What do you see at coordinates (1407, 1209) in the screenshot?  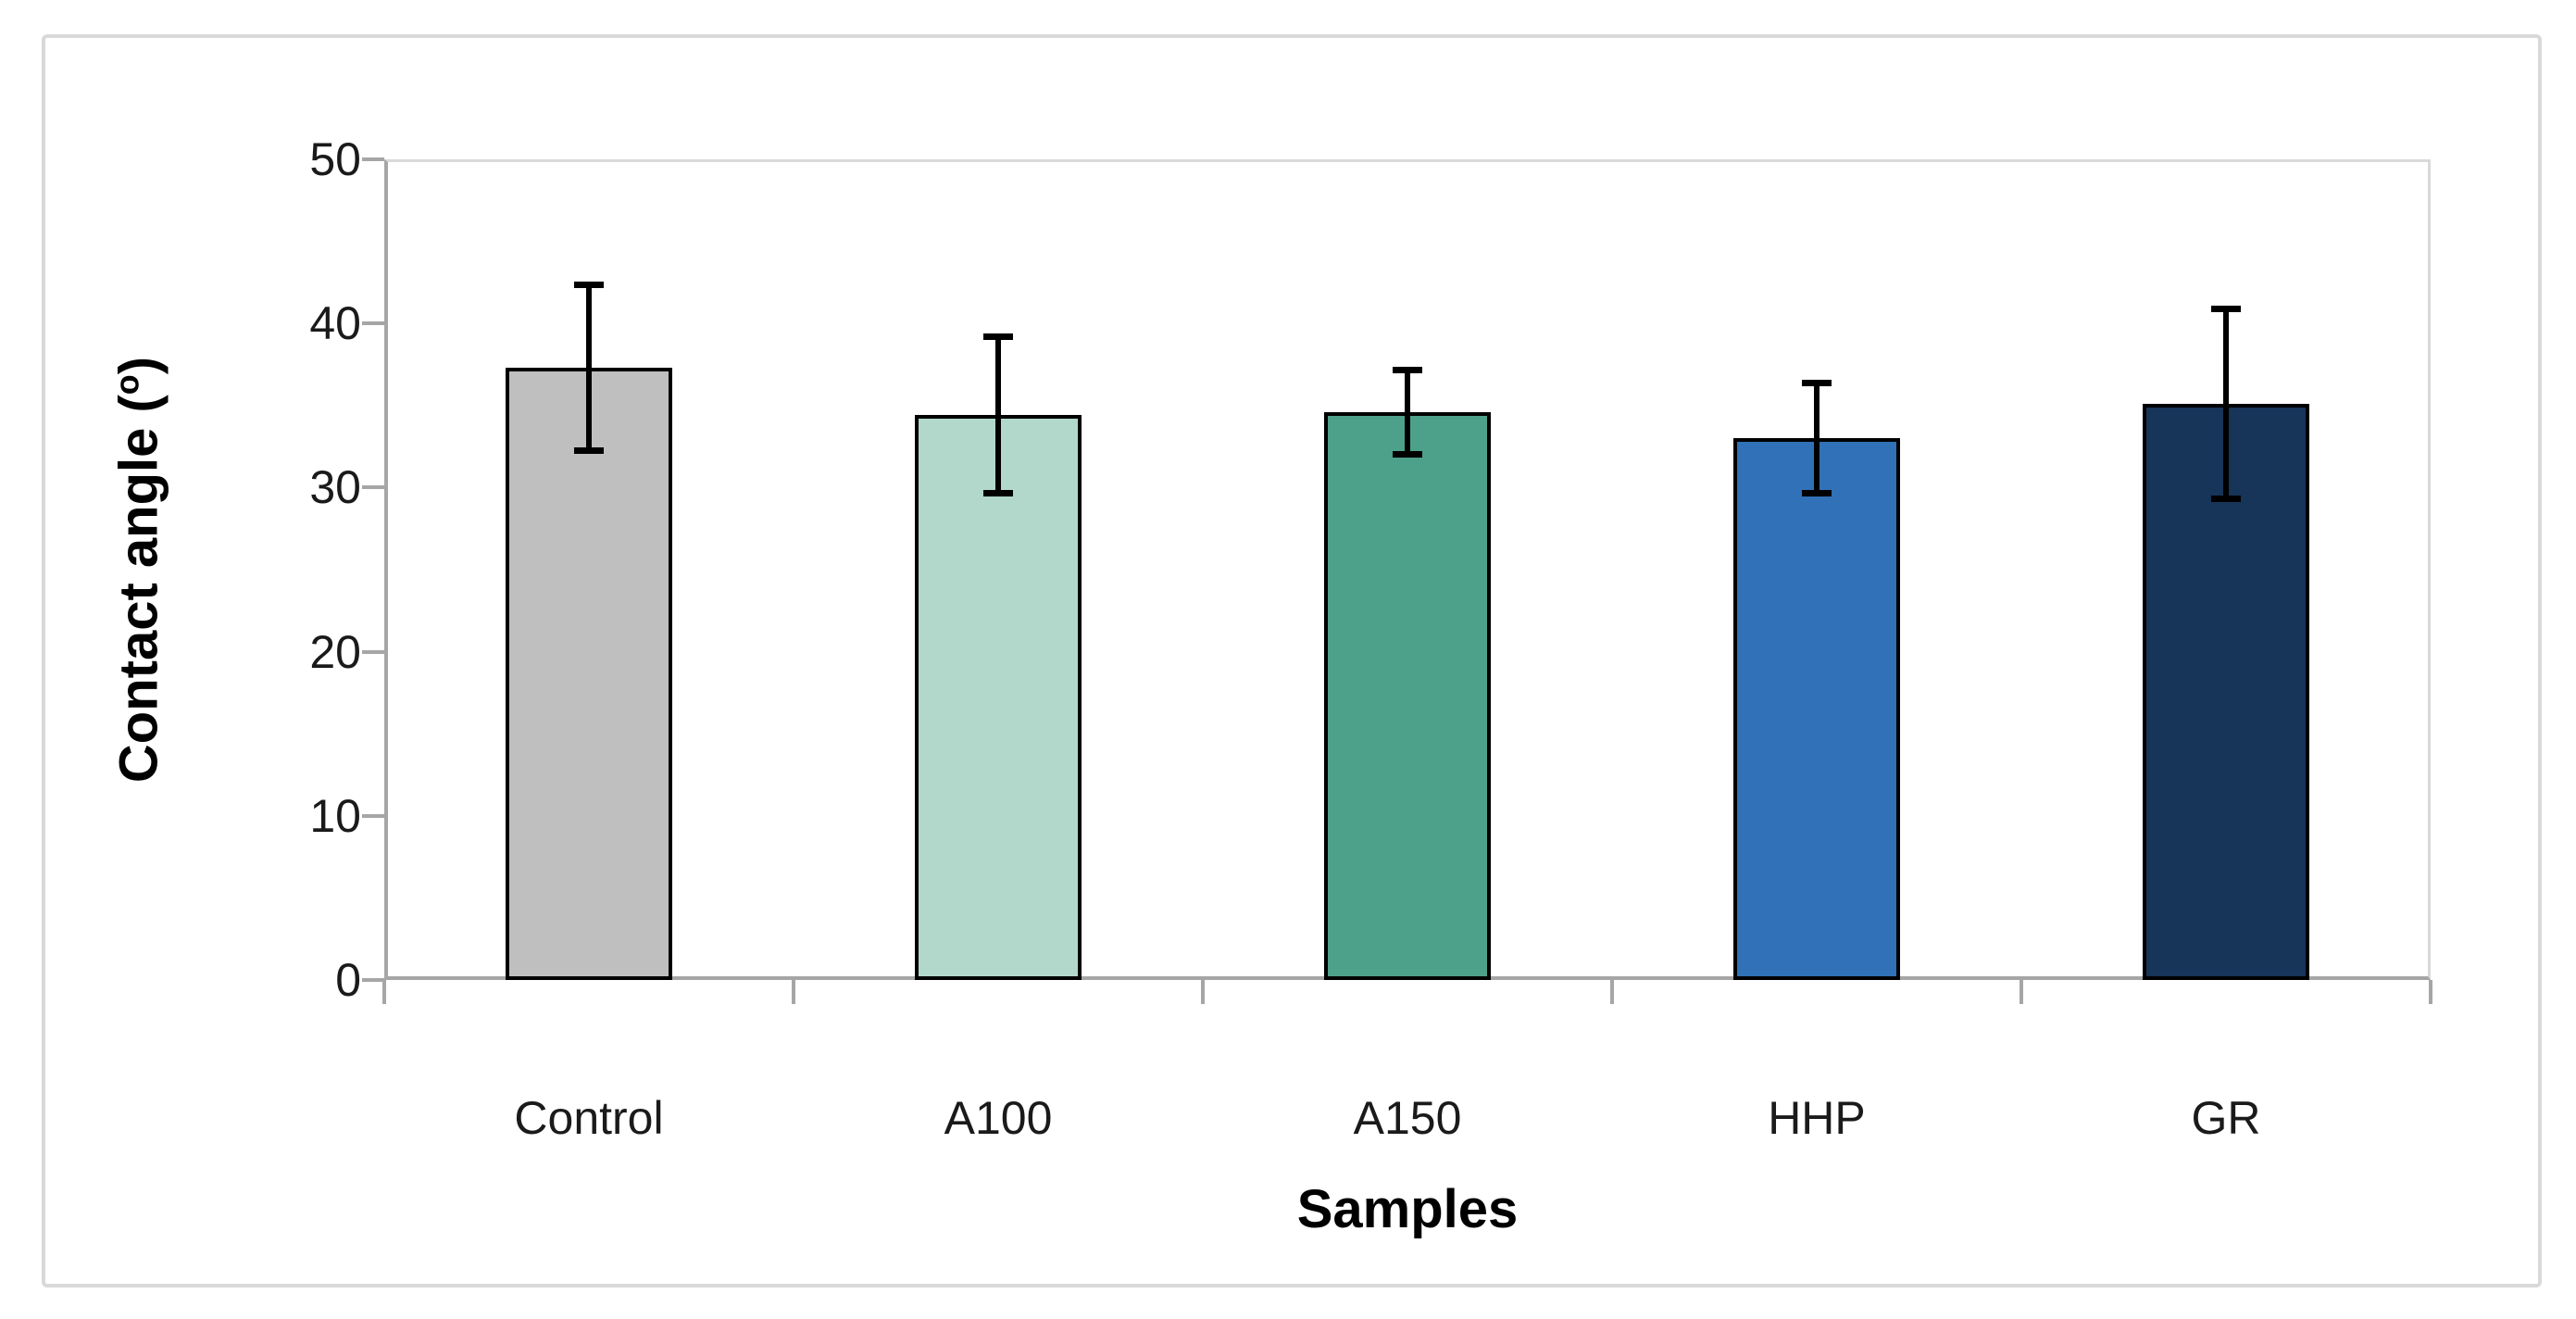 I see `x-axis-title: Samples` at bounding box center [1407, 1209].